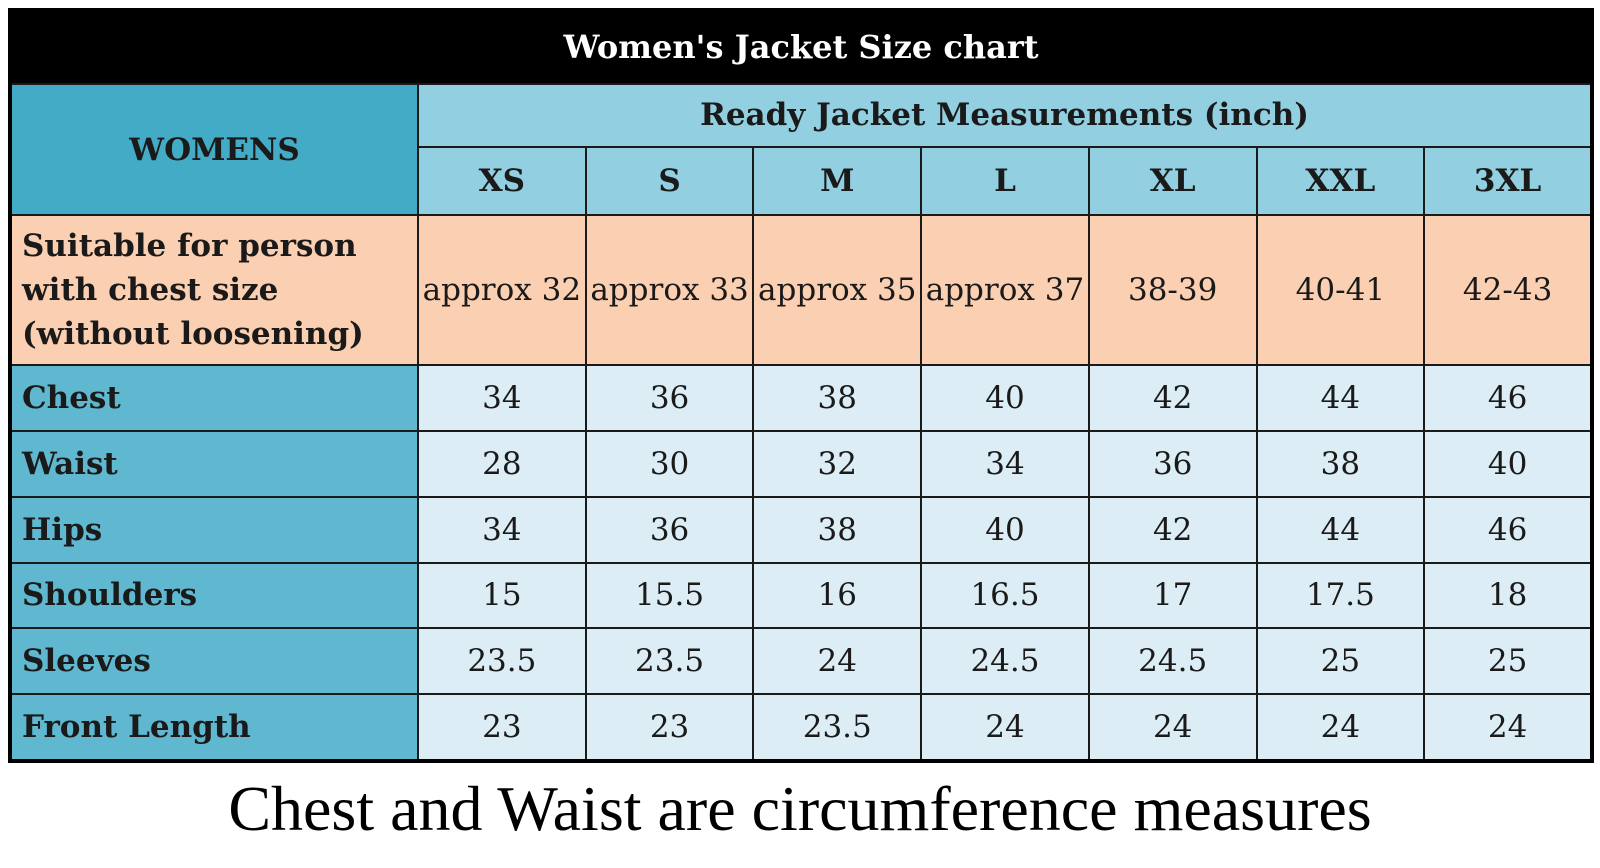  What do you see at coordinates (669, 464) in the screenshot?
I see `measurement-value: 30` at bounding box center [669, 464].